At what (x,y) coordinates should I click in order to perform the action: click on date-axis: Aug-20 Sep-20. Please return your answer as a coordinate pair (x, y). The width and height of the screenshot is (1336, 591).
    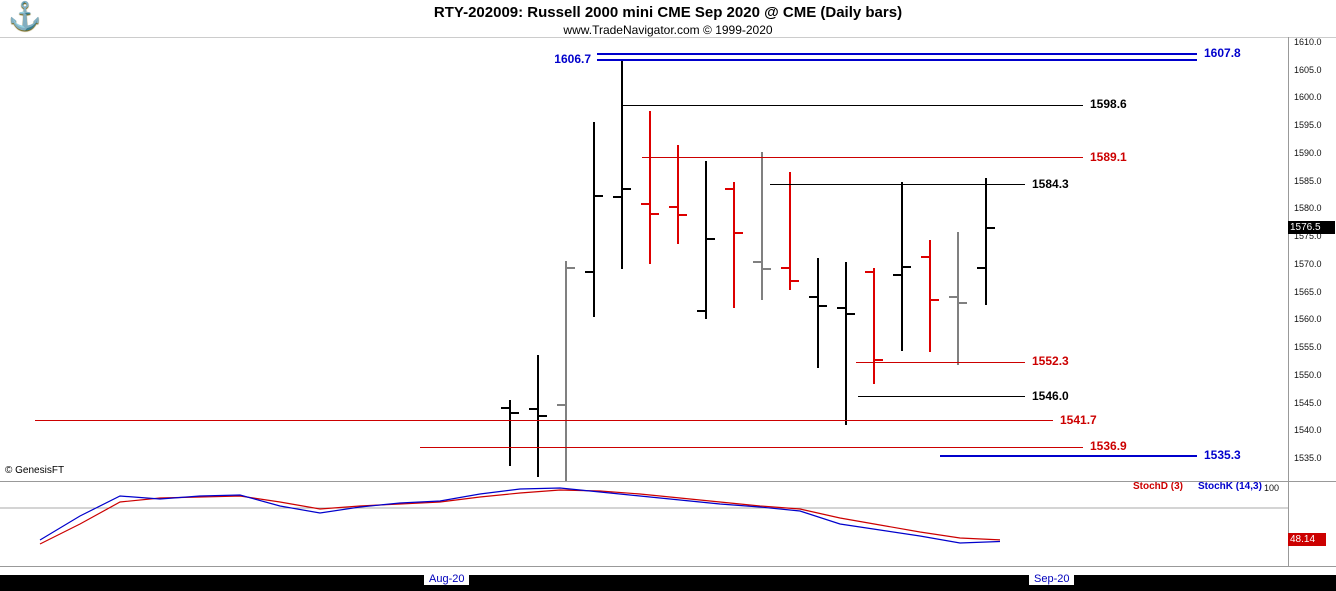
    Looking at the image, I should click on (668, 578).